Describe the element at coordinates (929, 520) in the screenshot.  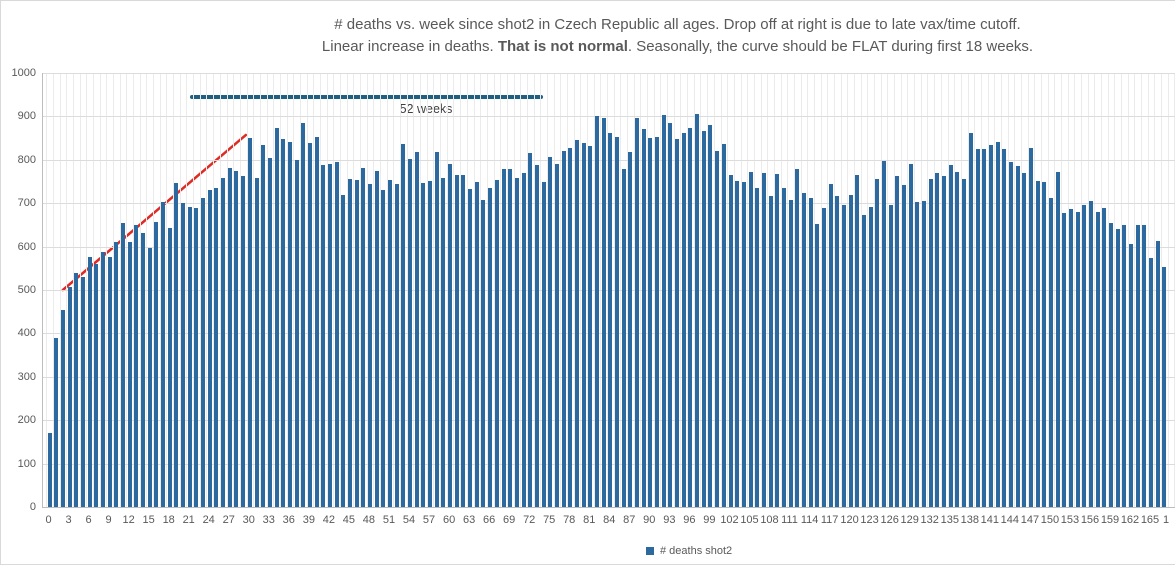
I see `x-axis-tick-label: 132` at that location.